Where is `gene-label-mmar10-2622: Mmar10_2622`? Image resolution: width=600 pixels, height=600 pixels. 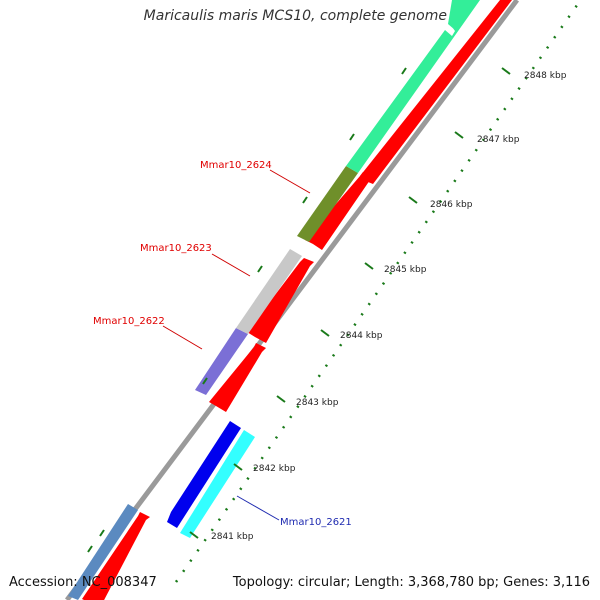
gene-label-mmar10-2622: Mmar10_2622 is located at coordinates (129, 321).